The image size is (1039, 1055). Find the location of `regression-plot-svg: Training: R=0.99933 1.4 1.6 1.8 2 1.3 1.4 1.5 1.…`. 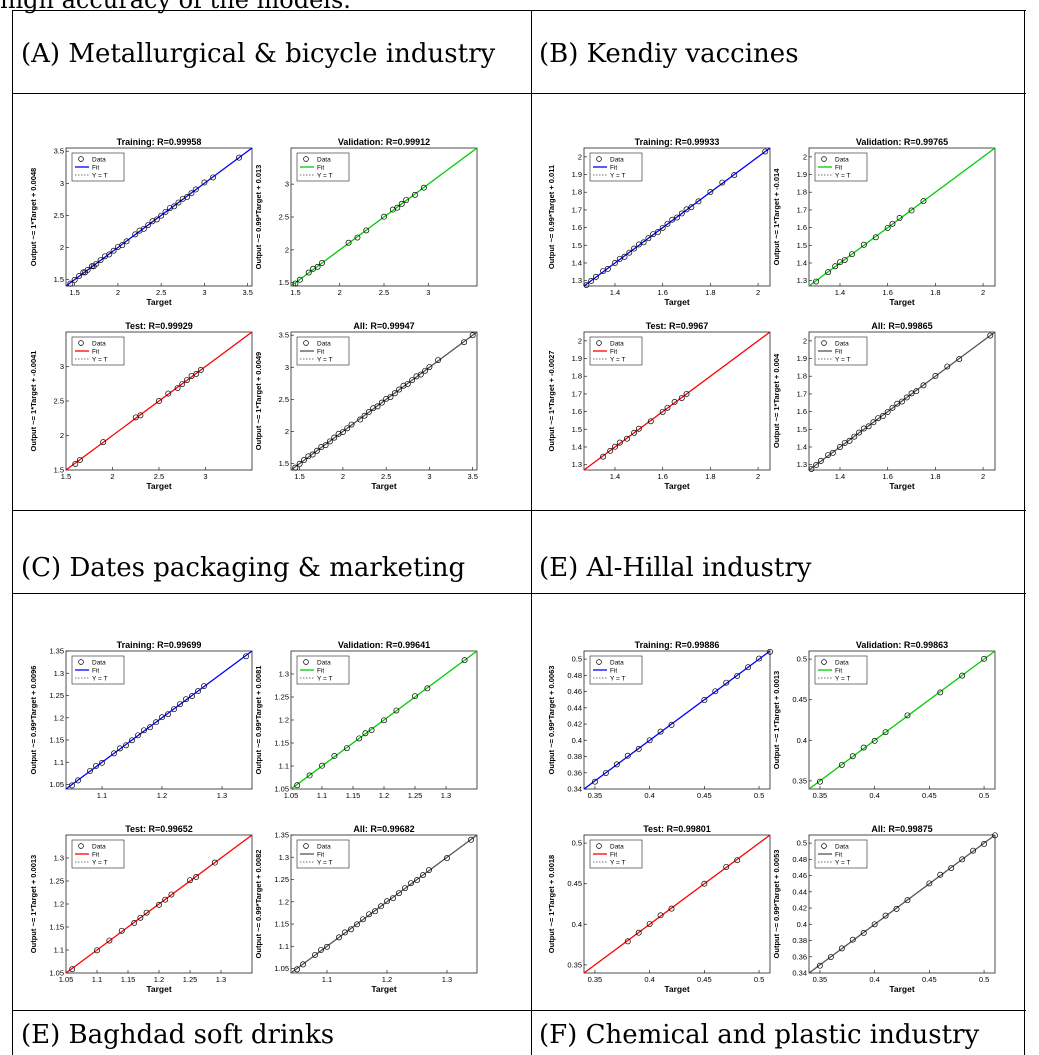

regression-plot-svg: Training: R=0.99933 1.4 1.6 1.8 2 1.3 1.4 1.5 1.… is located at coordinates (659, 222).